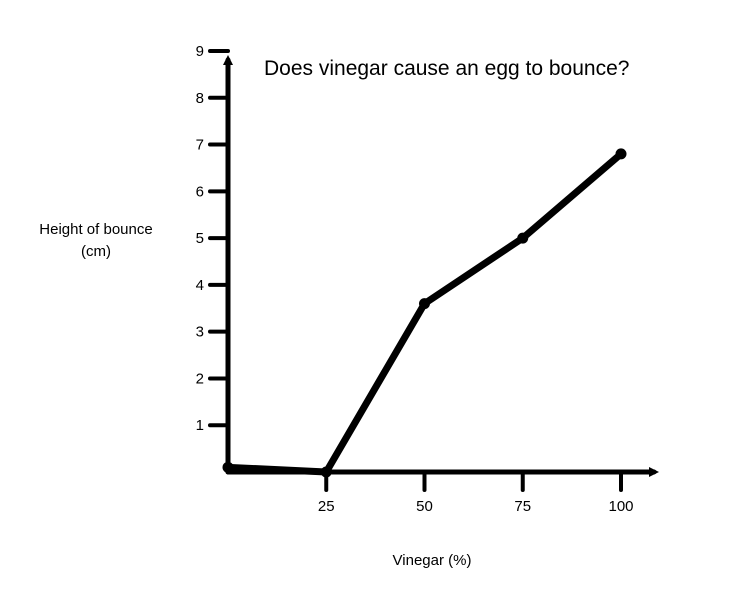 The width and height of the screenshot is (740, 604). Describe the element at coordinates (200, 238) in the screenshot. I see `y-tick-label: 5` at that location.